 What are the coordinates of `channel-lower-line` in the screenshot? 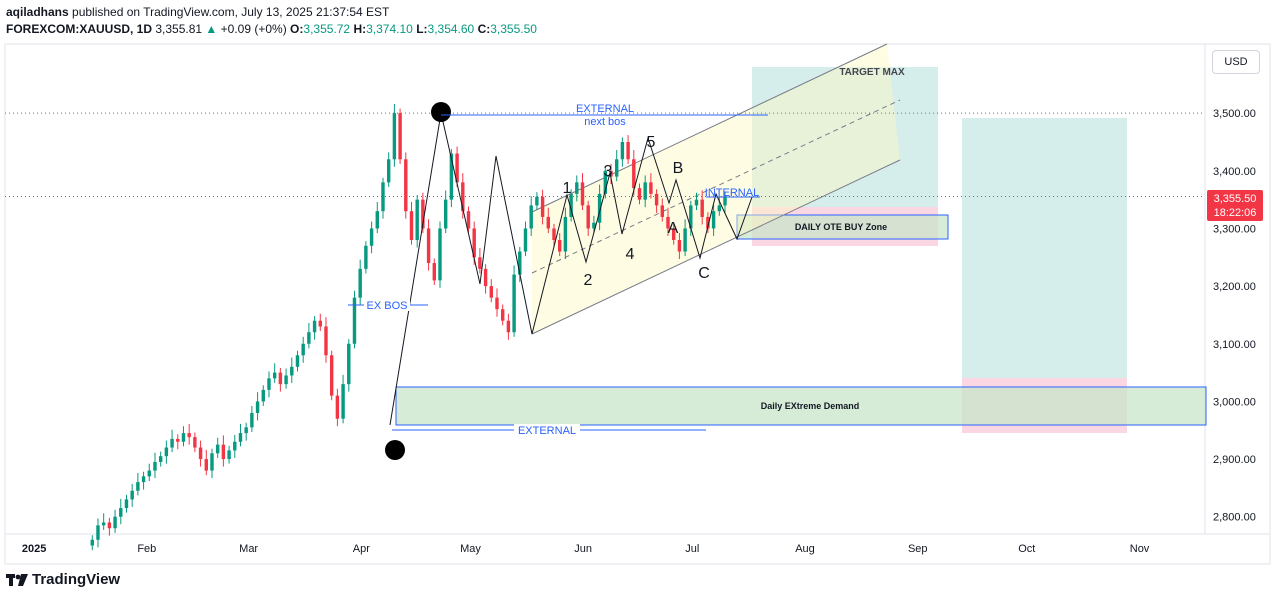 It's located at (716, 247).